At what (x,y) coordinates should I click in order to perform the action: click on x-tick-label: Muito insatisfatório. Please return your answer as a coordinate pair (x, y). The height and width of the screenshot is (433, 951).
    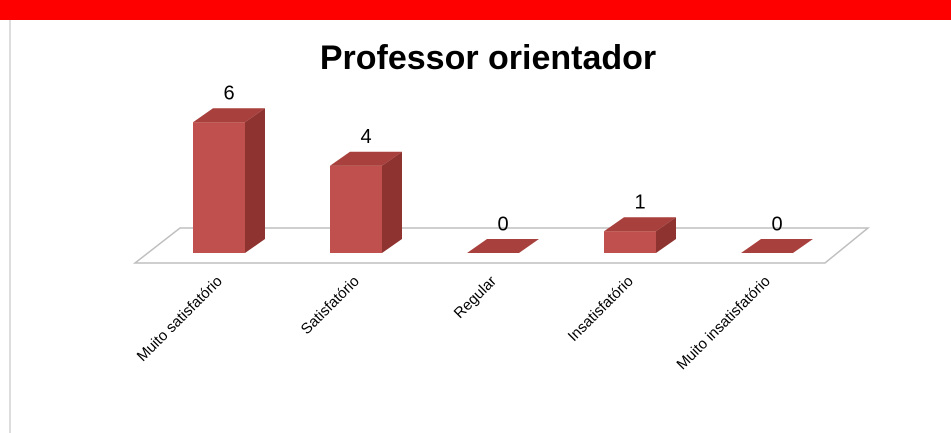
    Looking at the image, I should click on (723, 323).